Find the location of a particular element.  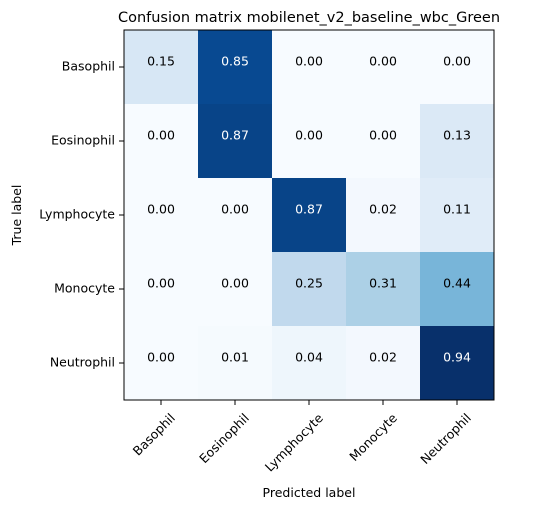

cell-value-label: 0.31 is located at coordinates (383, 283).